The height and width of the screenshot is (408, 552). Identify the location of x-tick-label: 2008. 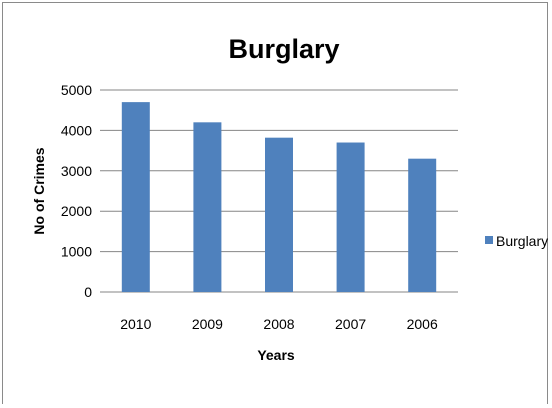
(278, 324).